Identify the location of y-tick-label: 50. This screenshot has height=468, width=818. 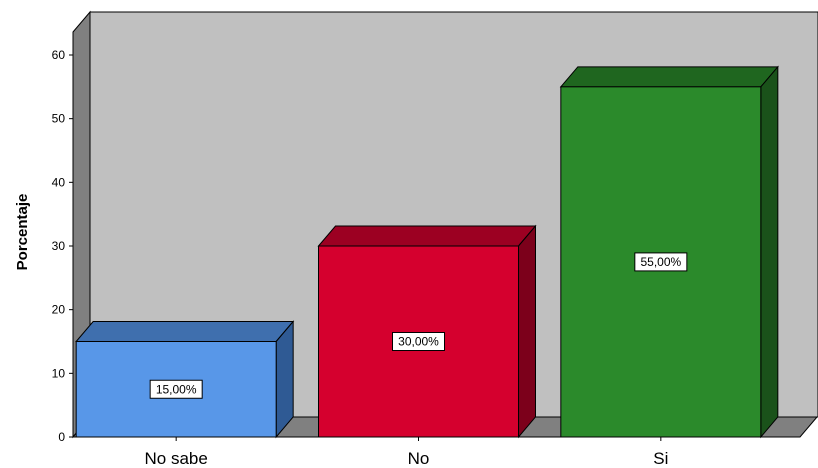
(59, 119).